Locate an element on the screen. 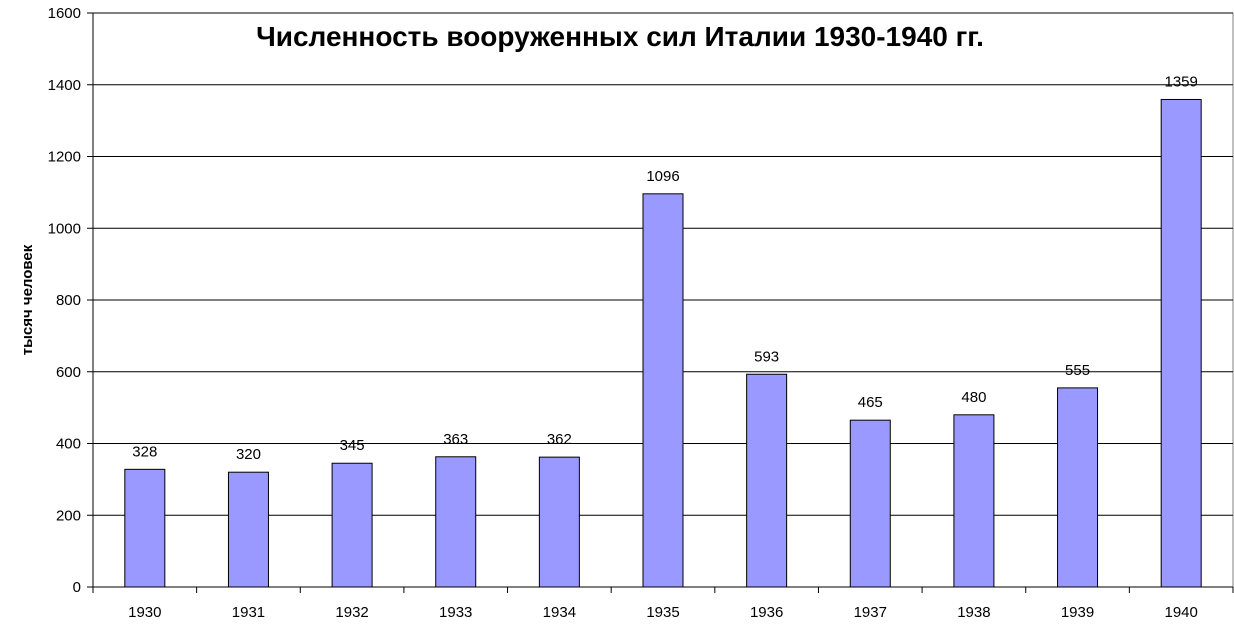 Image resolution: width=1234 pixels, height=636 pixels. bar-1937 is located at coordinates (870, 503).